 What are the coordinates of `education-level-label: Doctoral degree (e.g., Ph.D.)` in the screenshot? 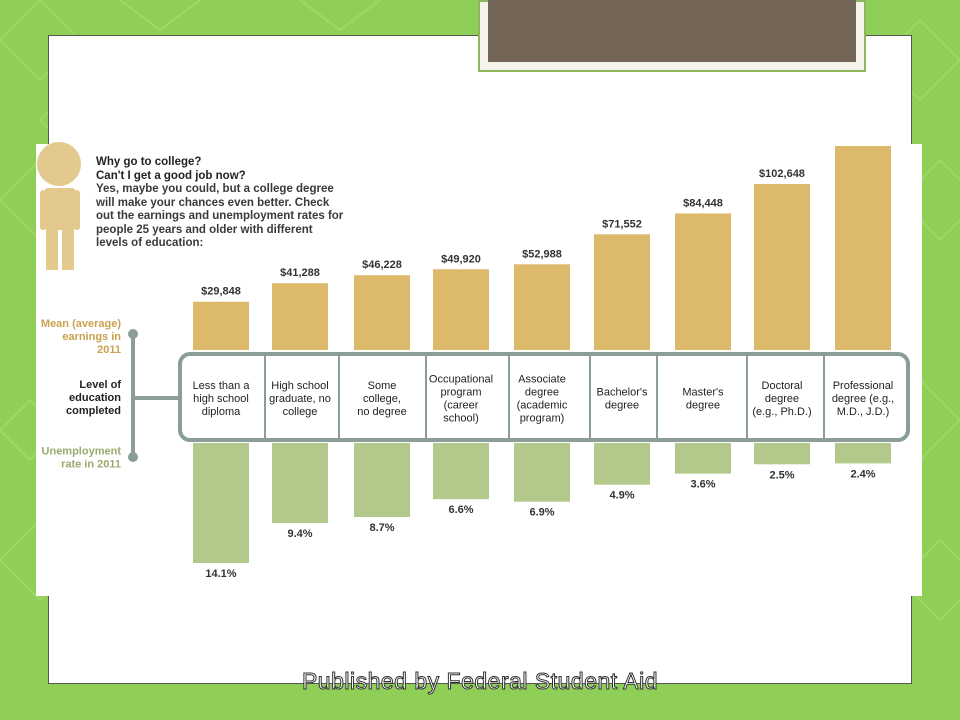 It's located at (781, 399).